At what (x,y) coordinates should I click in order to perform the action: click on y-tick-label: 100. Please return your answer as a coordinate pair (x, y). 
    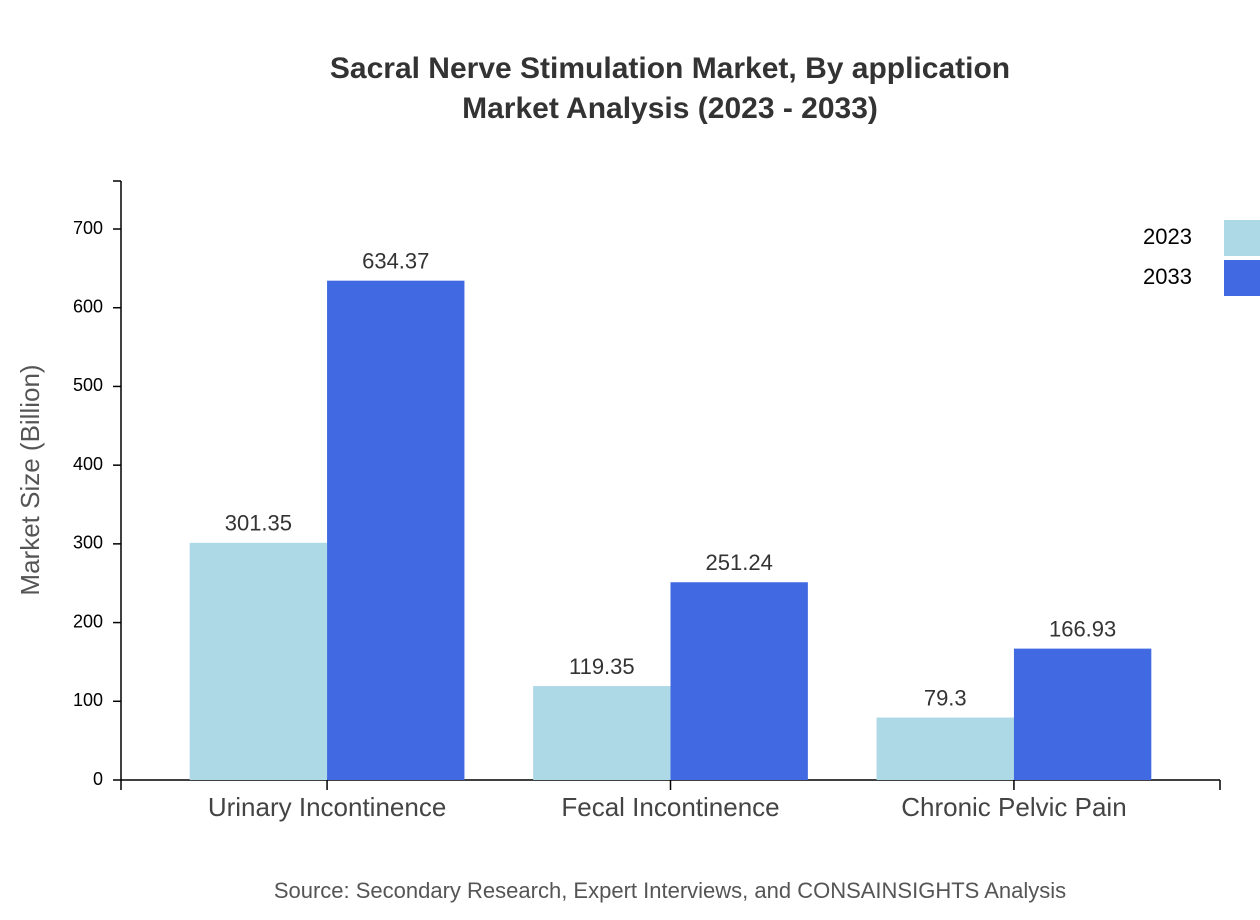
    Looking at the image, I should click on (88, 700).